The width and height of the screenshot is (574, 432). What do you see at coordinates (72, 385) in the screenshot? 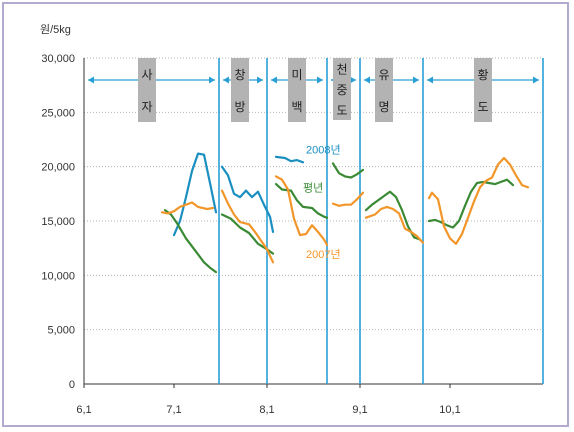
I see `y-tick-label: 0` at bounding box center [72, 385].